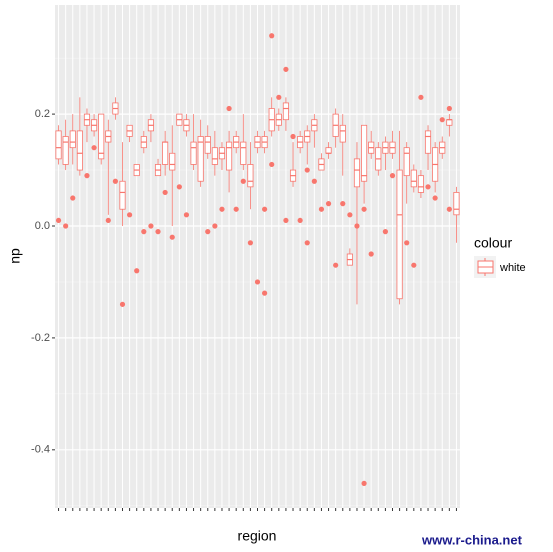 This screenshot has height=552, width=553. What do you see at coordinates (472, 539) in the screenshot?
I see `watermark: www.r-china.net` at bounding box center [472, 539].